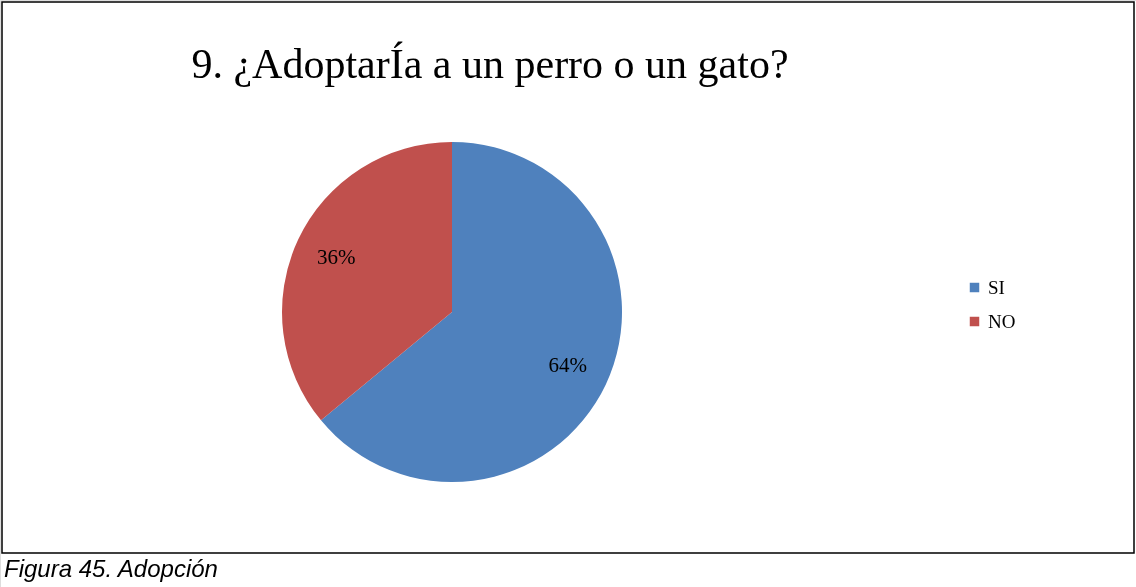  Describe the element at coordinates (367, 281) in the screenshot. I see `pie-slice` at that location.